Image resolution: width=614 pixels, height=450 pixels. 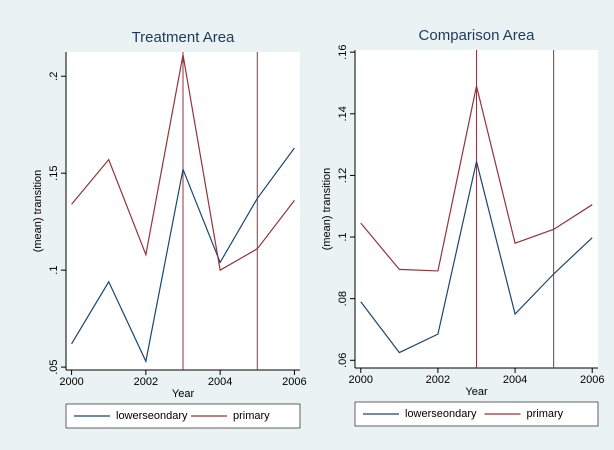 I want to click on y-tick-label: .14, so click(x=343, y=113).